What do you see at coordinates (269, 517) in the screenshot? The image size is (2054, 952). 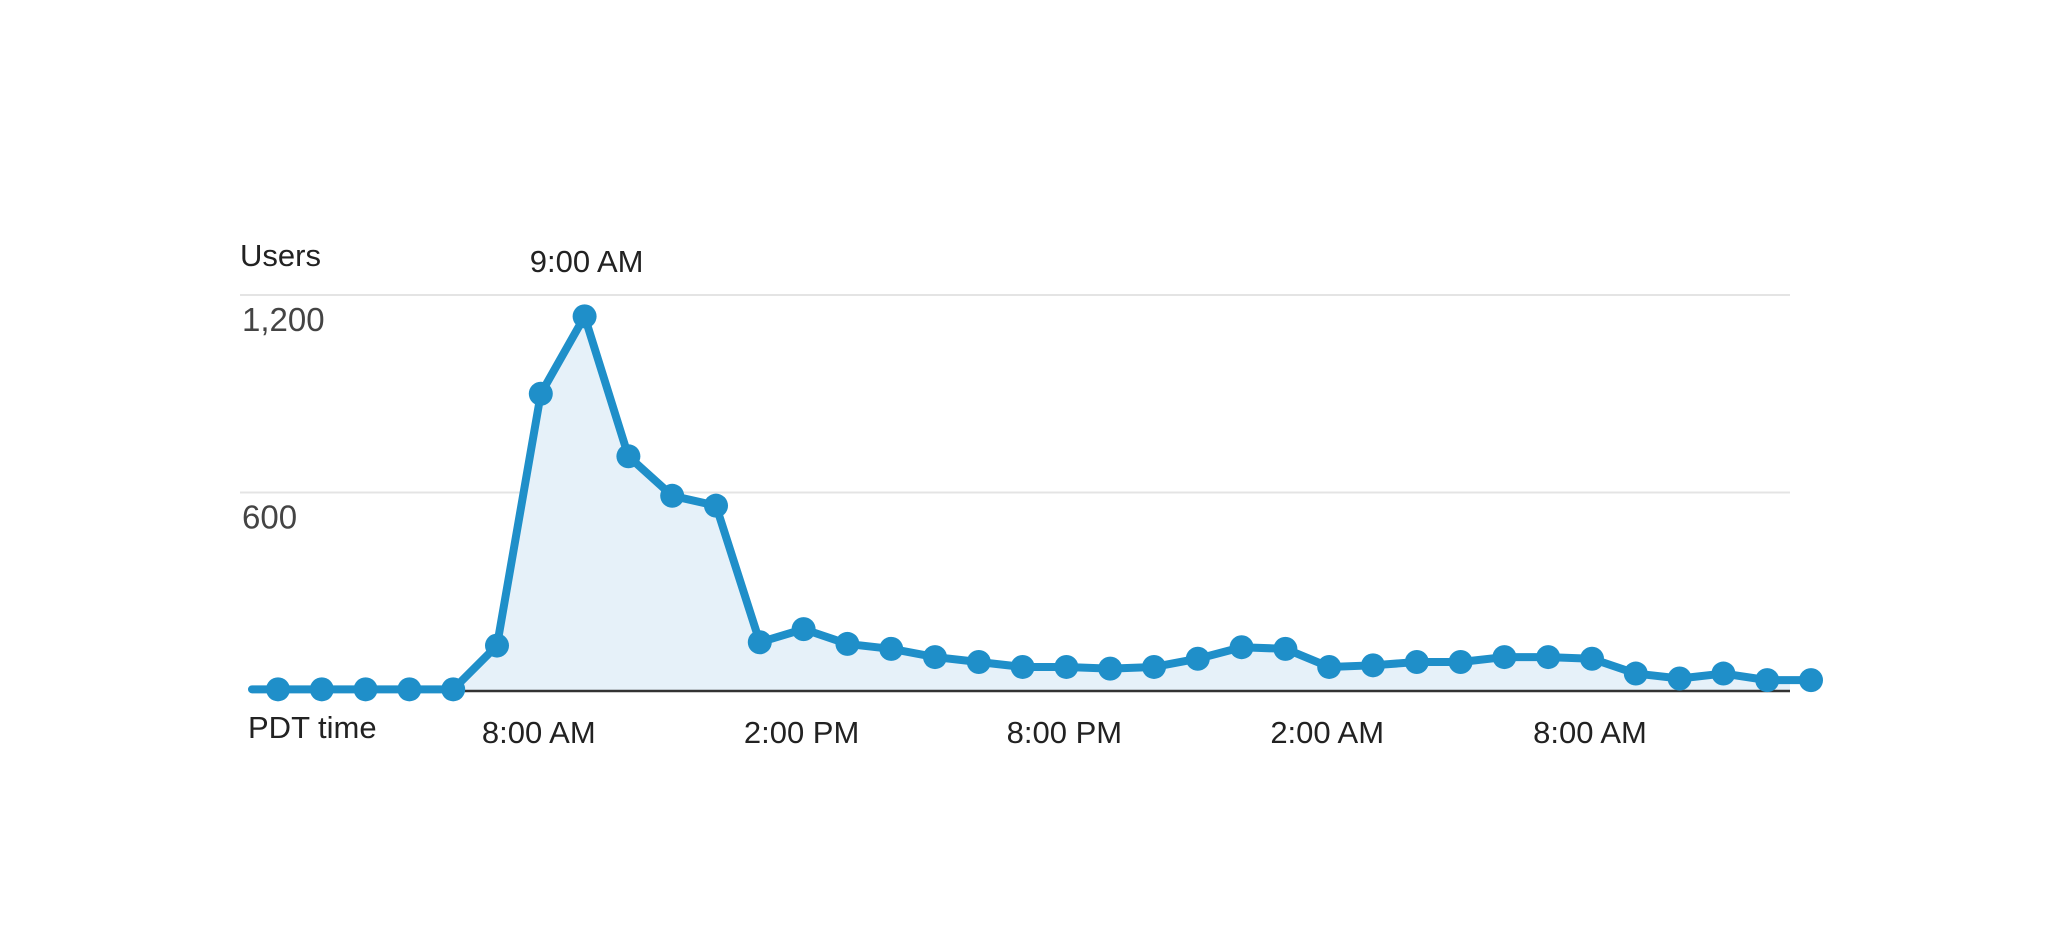 I see `y-tick-label: 600` at bounding box center [269, 517].